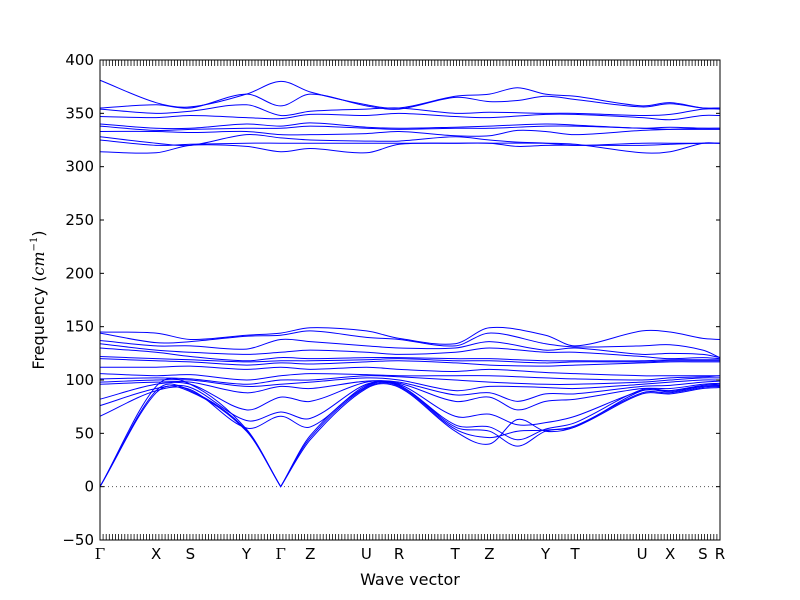 This screenshot has width=800, height=600. I want to click on y-tick-label: 250, so click(79, 220).